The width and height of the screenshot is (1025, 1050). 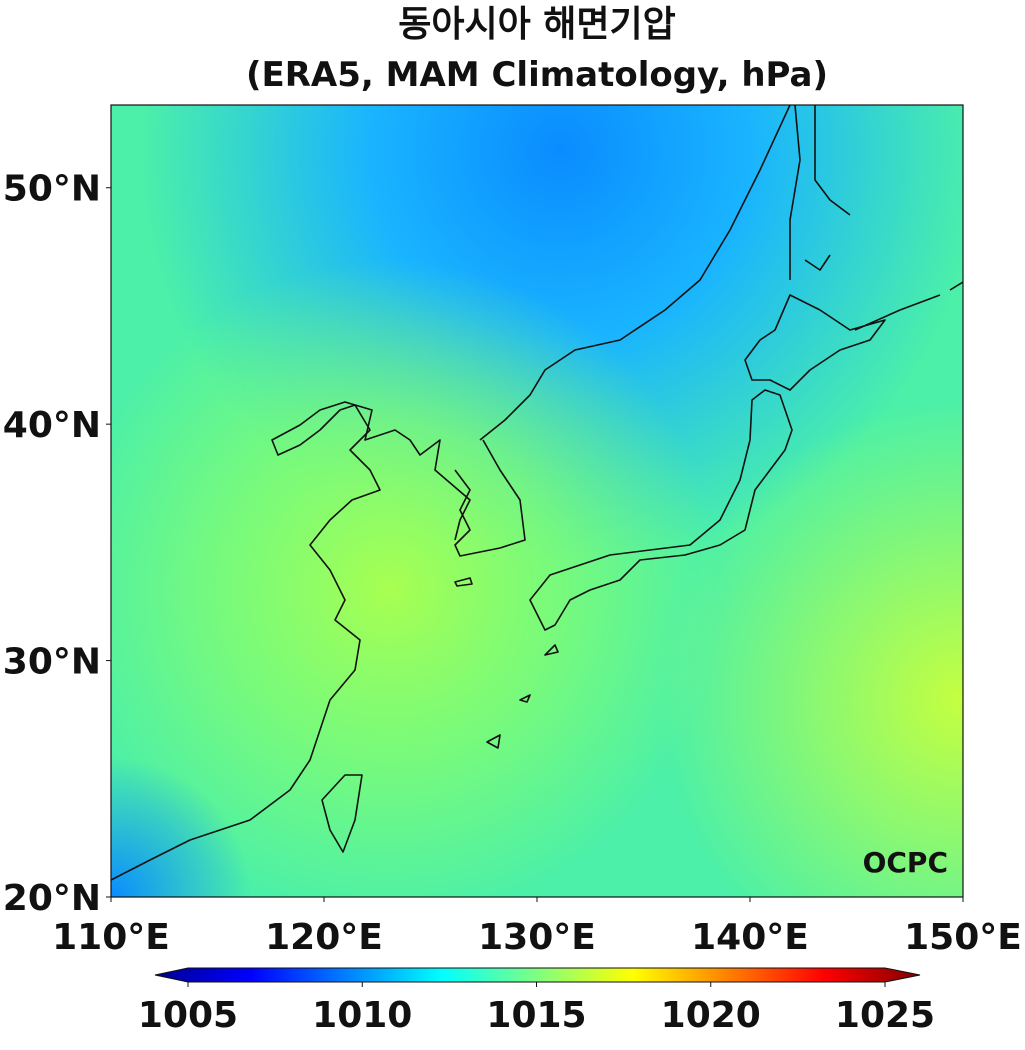 What do you see at coordinates (362, 1015) in the screenshot?
I see `colorbar-tick-label: 1010` at bounding box center [362, 1015].